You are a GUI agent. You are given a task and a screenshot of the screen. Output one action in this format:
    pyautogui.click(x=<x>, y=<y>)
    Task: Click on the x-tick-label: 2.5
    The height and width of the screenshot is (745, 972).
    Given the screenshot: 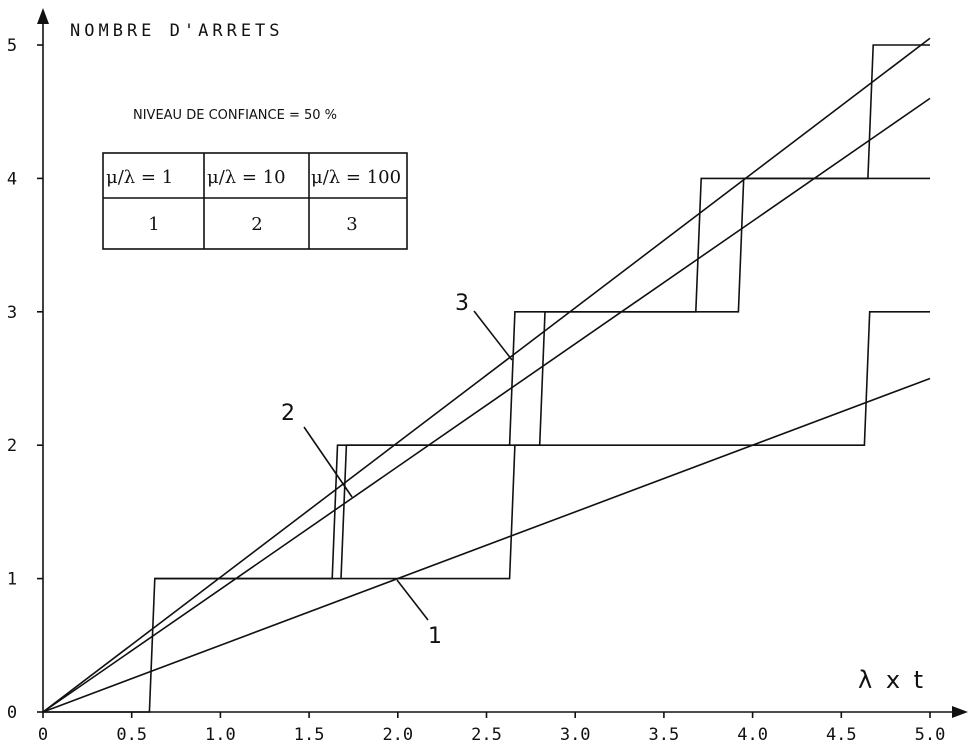 What is the action you would take?
    pyautogui.click(x=486, y=735)
    